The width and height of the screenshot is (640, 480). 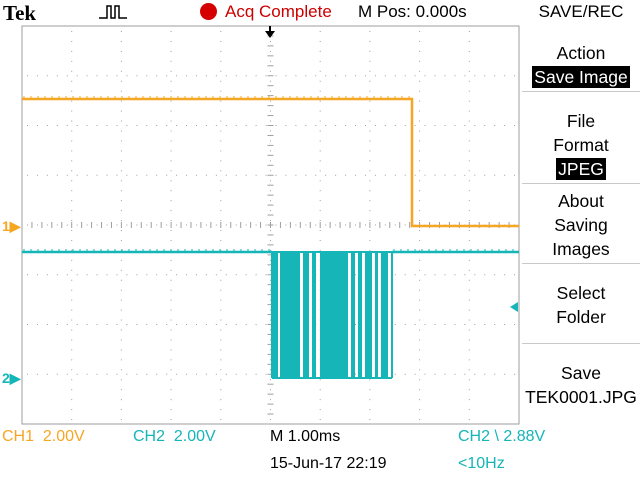 What do you see at coordinates (332, 315) in the screenshot?
I see `ch2-data-burst` at bounding box center [332, 315].